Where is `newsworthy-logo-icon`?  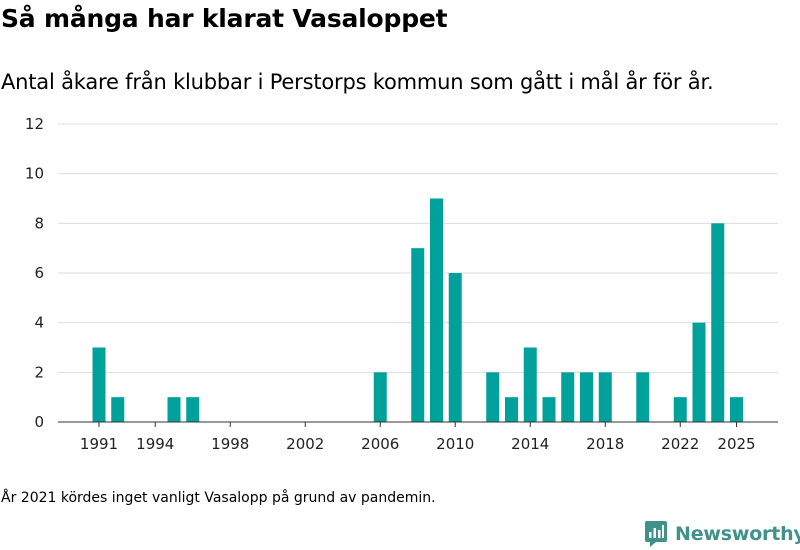
newsworthy-logo-icon is located at coordinates (656, 534).